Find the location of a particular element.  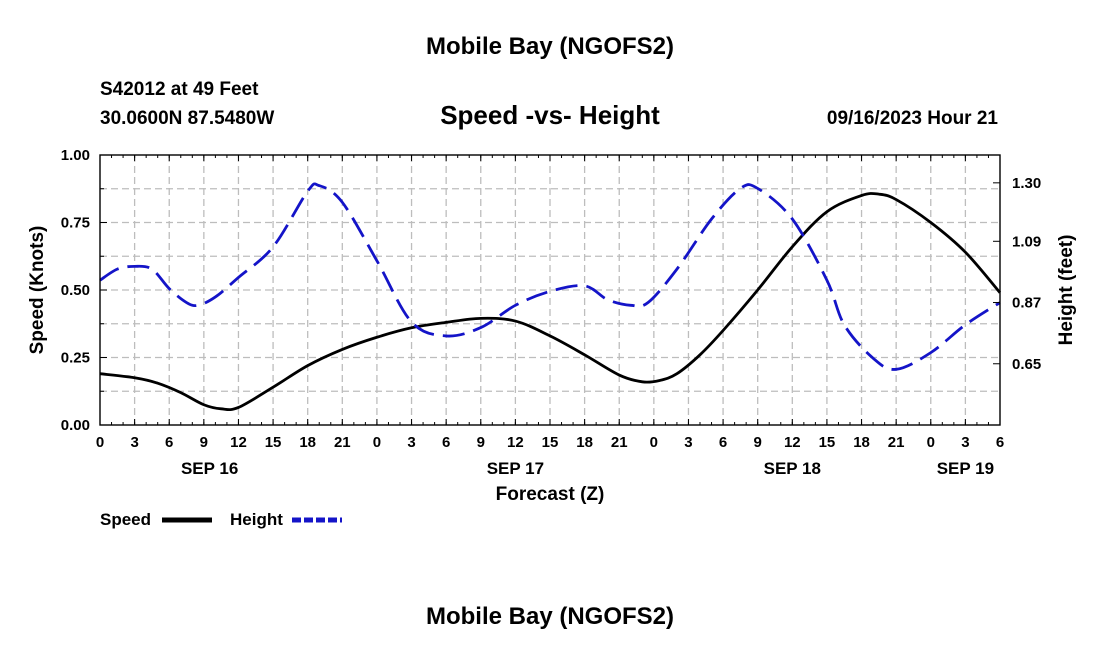

y2-axis-title: Height (feet) is located at coordinates (1066, 290).